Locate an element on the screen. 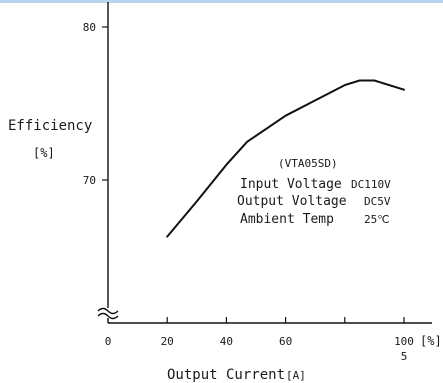 The image size is (443, 383). axis-break-symbol is located at coordinates (108, 313).